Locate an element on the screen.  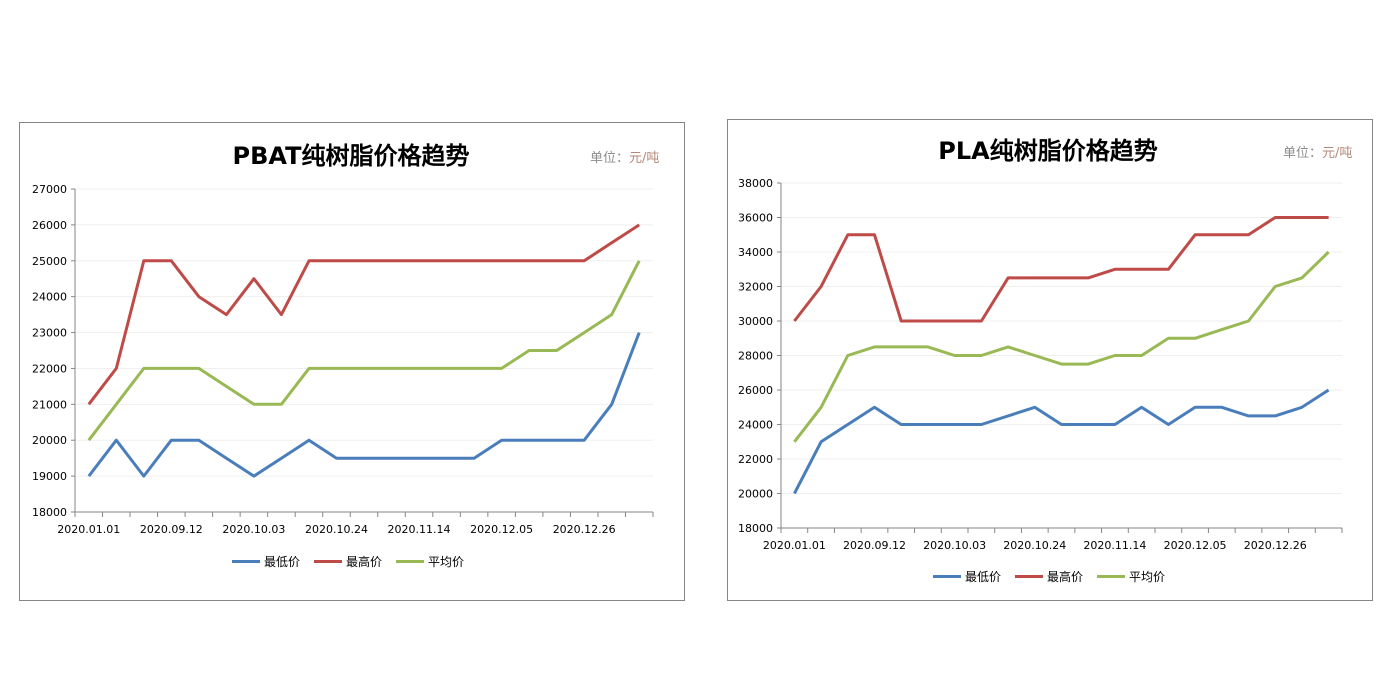
pla-x-tick-label: 2020.11.14 is located at coordinates (1114, 545).